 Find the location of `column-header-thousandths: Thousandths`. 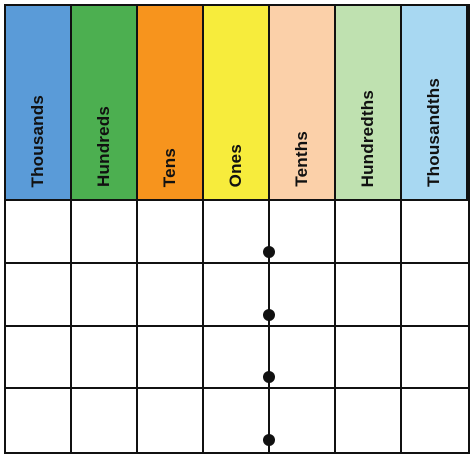

column-header-thousandths: Thousandths is located at coordinates (435, 103).